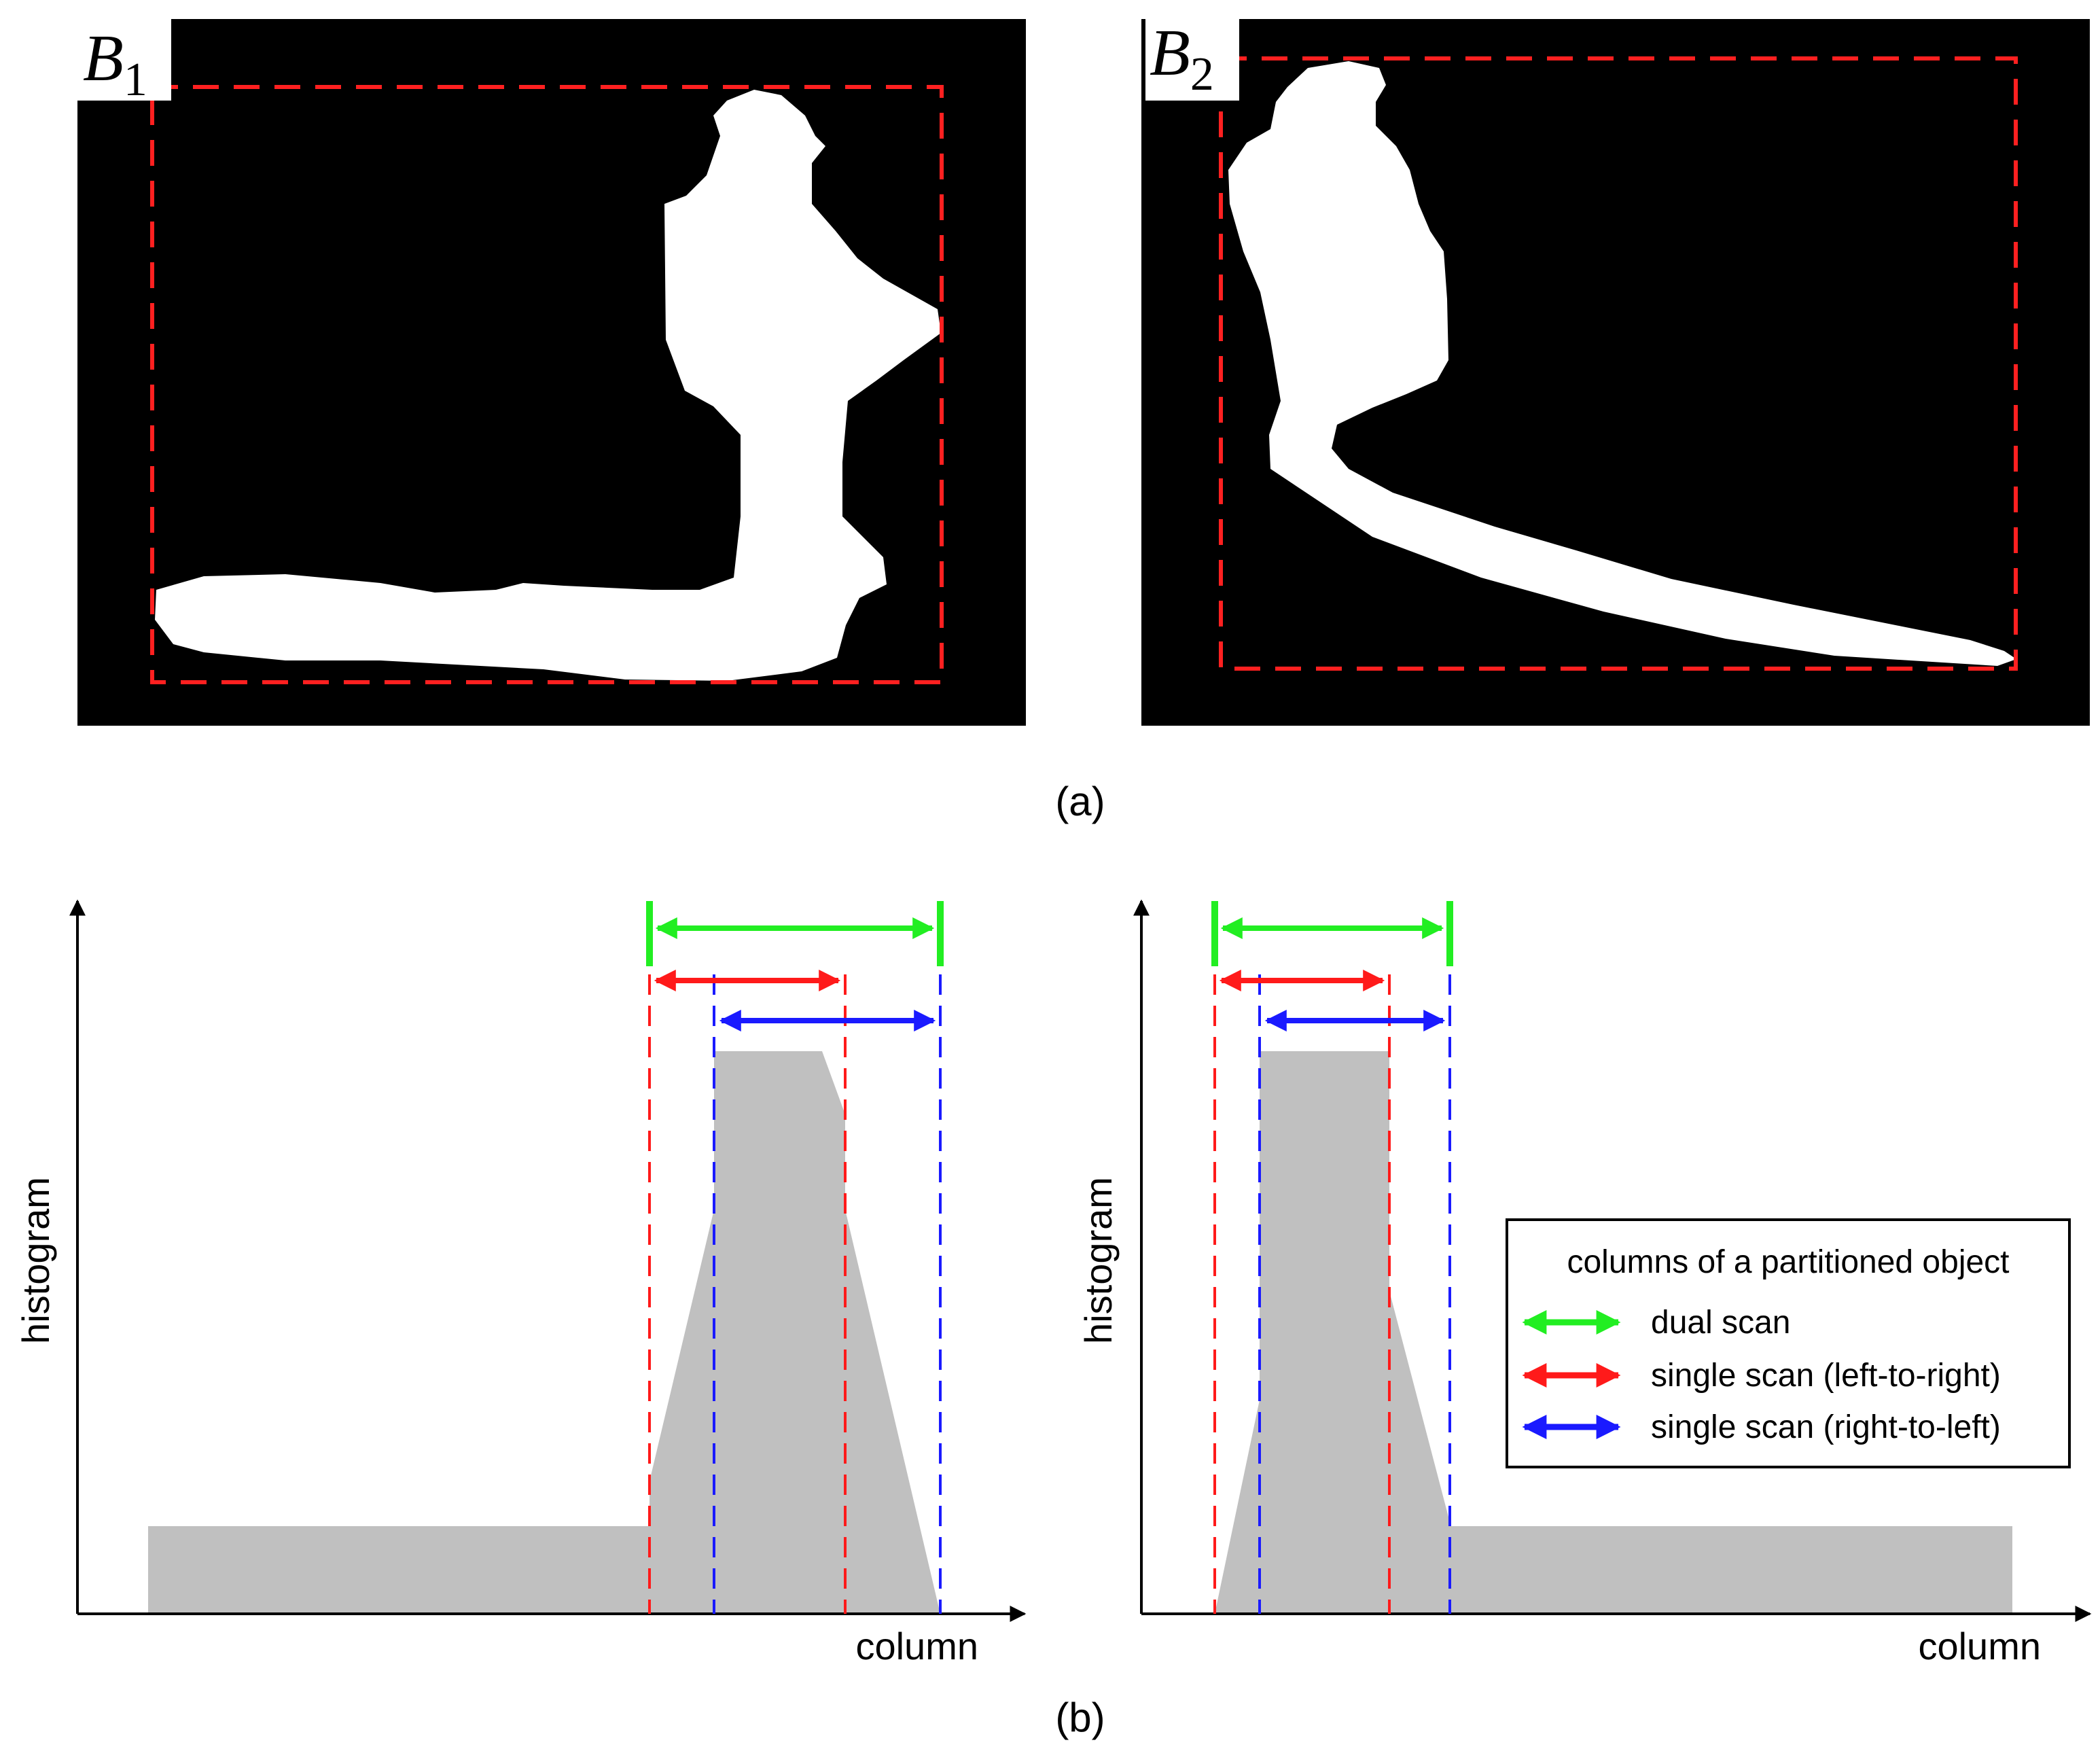 The height and width of the screenshot is (1747, 2100). Describe the element at coordinates (1202, 74) in the screenshot. I see `label-b2-sub: 2` at that location.